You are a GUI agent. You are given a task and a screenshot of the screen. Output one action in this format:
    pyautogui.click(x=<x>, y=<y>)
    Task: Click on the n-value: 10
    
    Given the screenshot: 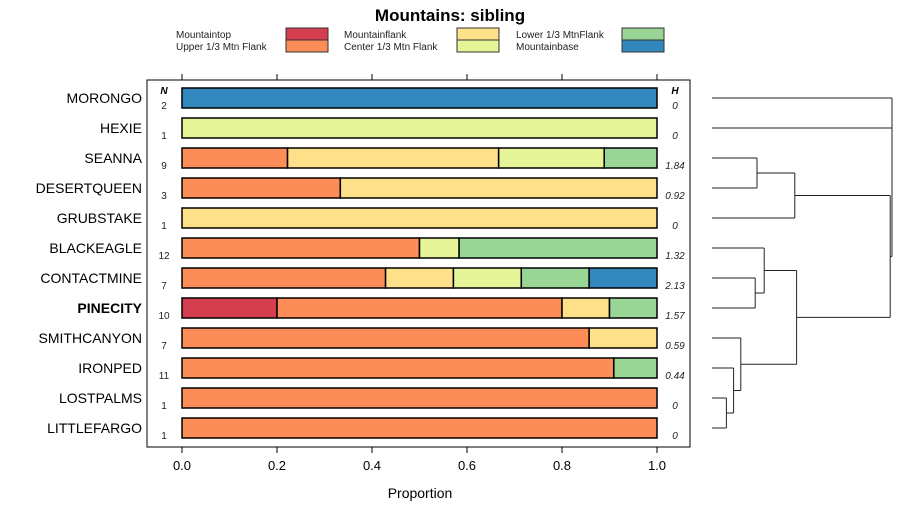 What is the action you would take?
    pyautogui.click(x=164, y=316)
    